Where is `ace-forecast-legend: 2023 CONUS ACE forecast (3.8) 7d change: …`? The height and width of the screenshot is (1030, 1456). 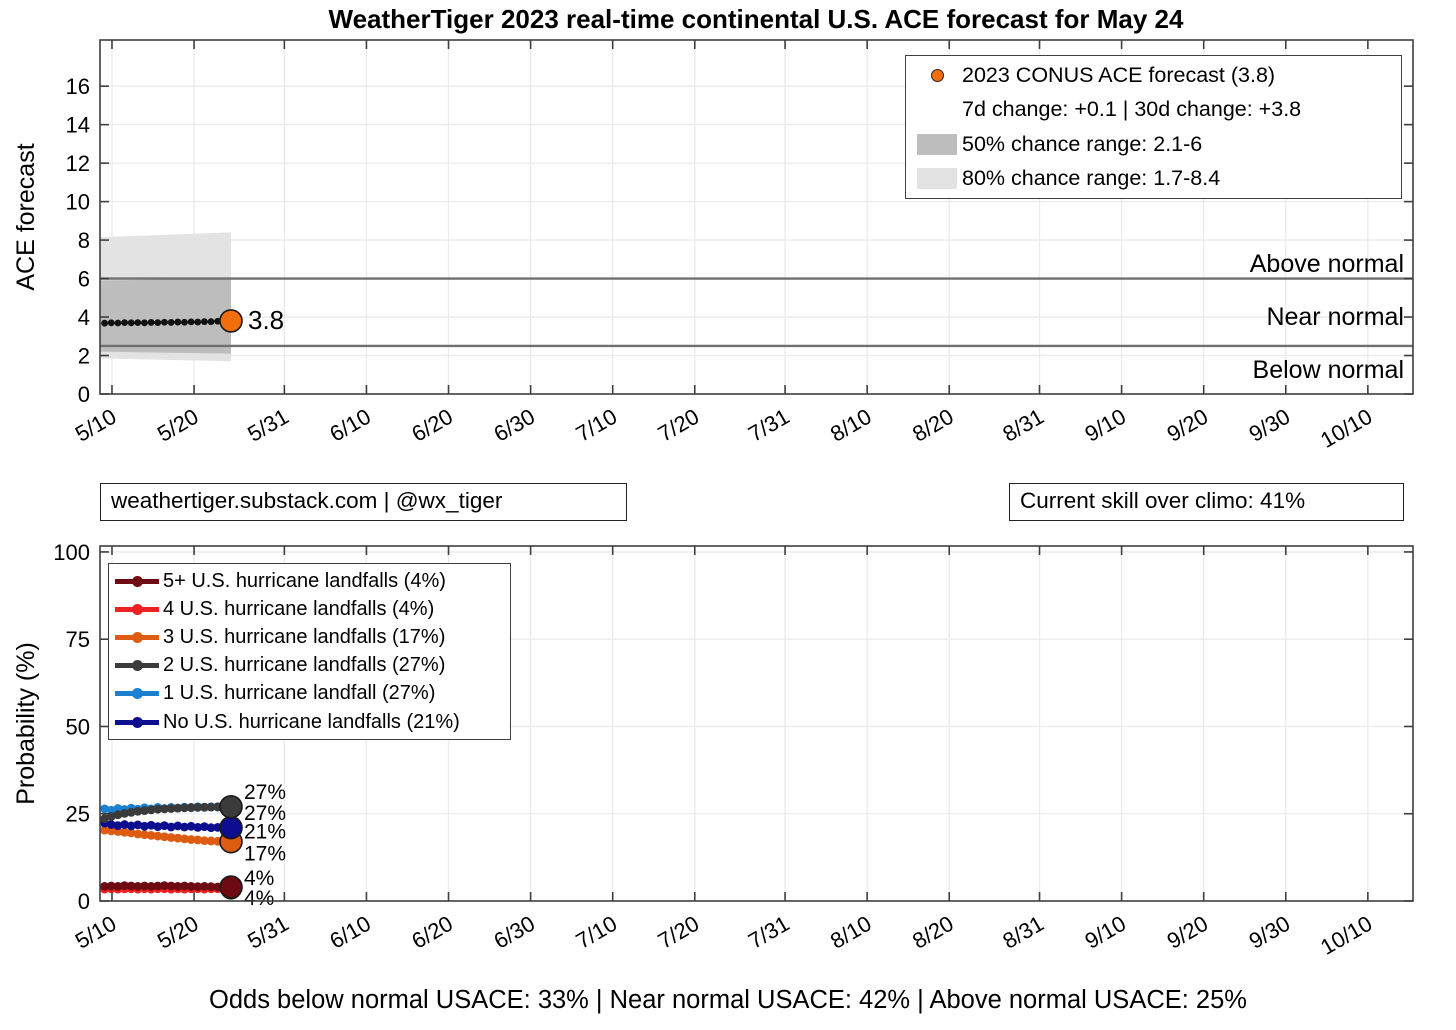
ace-forecast-legend: 2023 CONUS ACE forecast (3.8) 7d change: … is located at coordinates (1153, 127).